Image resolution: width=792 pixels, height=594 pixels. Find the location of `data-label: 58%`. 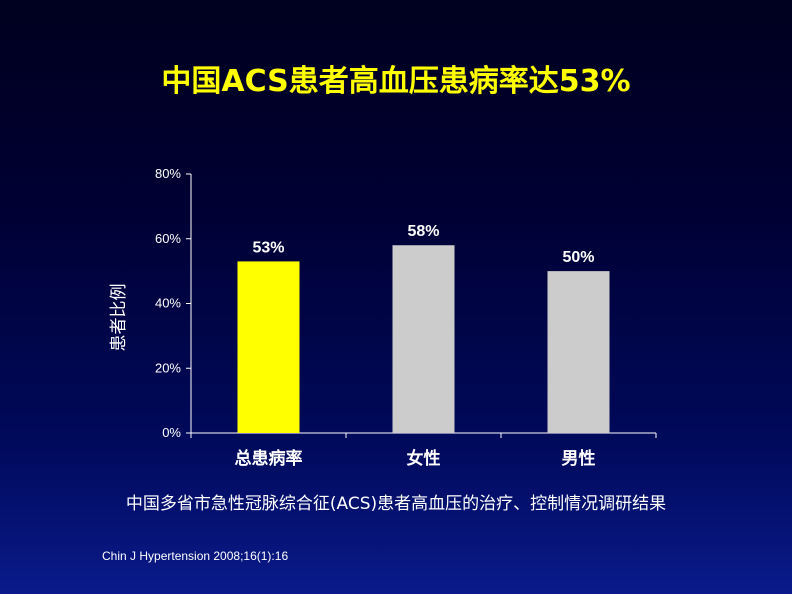

data-label: 58% is located at coordinates (423, 231).